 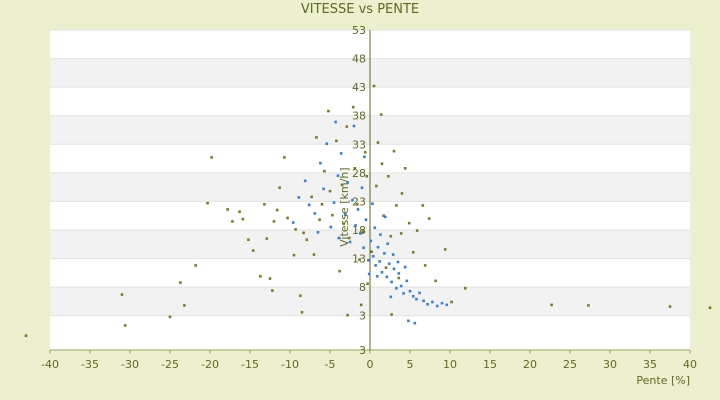 I want to click on x-tick-label: 35, so click(x=650, y=364).